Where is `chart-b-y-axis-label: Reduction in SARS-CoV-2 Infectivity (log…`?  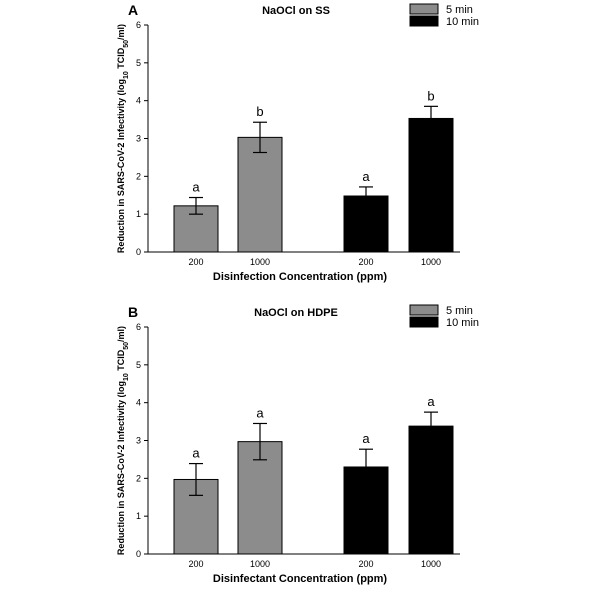
chart-b-y-axis-label: Reduction in SARS-CoV-2 Infectivity (log… is located at coordinates (123, 440).